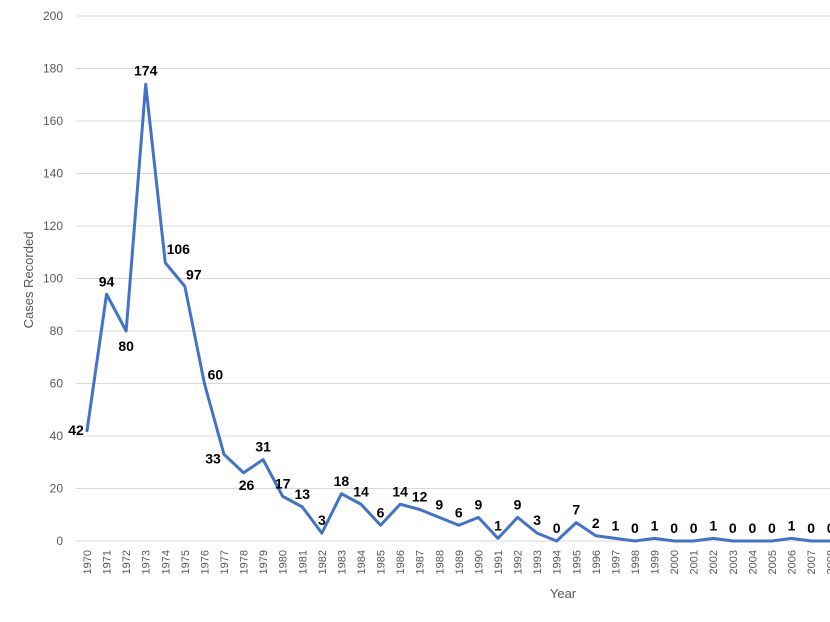  What do you see at coordinates (636, 562) in the screenshot?
I see `x-tick-label: 1998` at bounding box center [636, 562].